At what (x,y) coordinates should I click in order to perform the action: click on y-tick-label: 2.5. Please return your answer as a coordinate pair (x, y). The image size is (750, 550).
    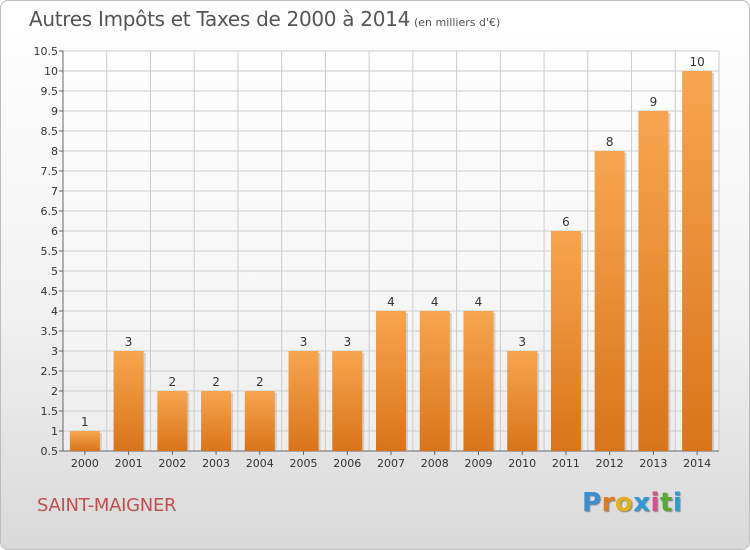
    Looking at the image, I should click on (50, 371).